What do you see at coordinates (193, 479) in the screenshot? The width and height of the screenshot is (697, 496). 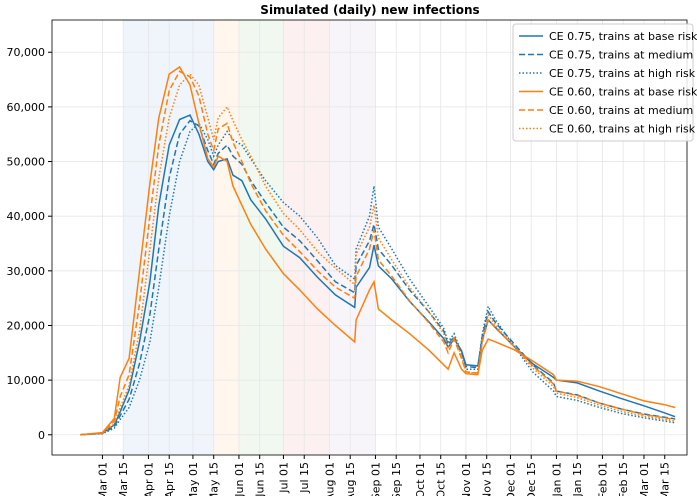 I see `x-tick-label: May 01` at bounding box center [193, 479].